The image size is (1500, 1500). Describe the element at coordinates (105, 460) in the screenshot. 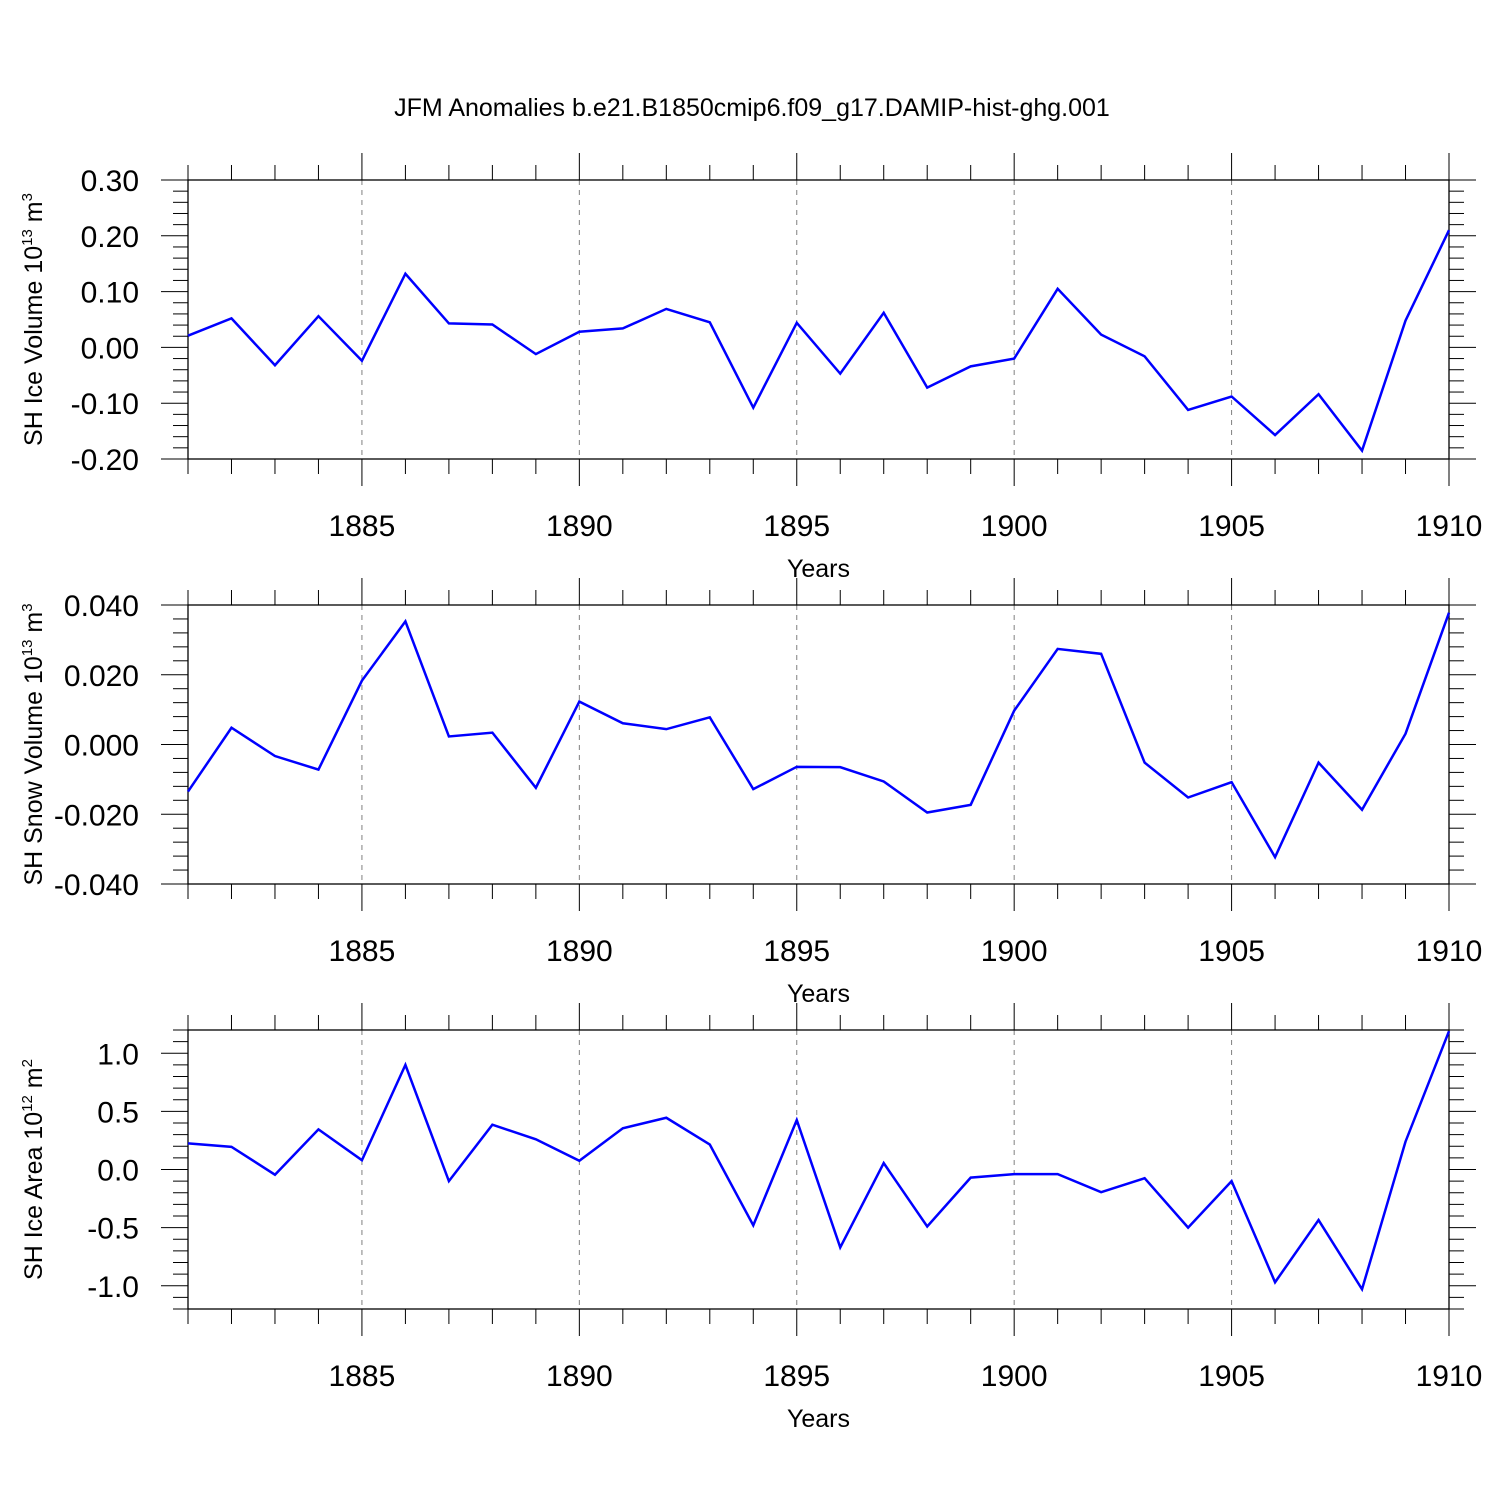

I see `y-tick-label: -0.20` at that location.